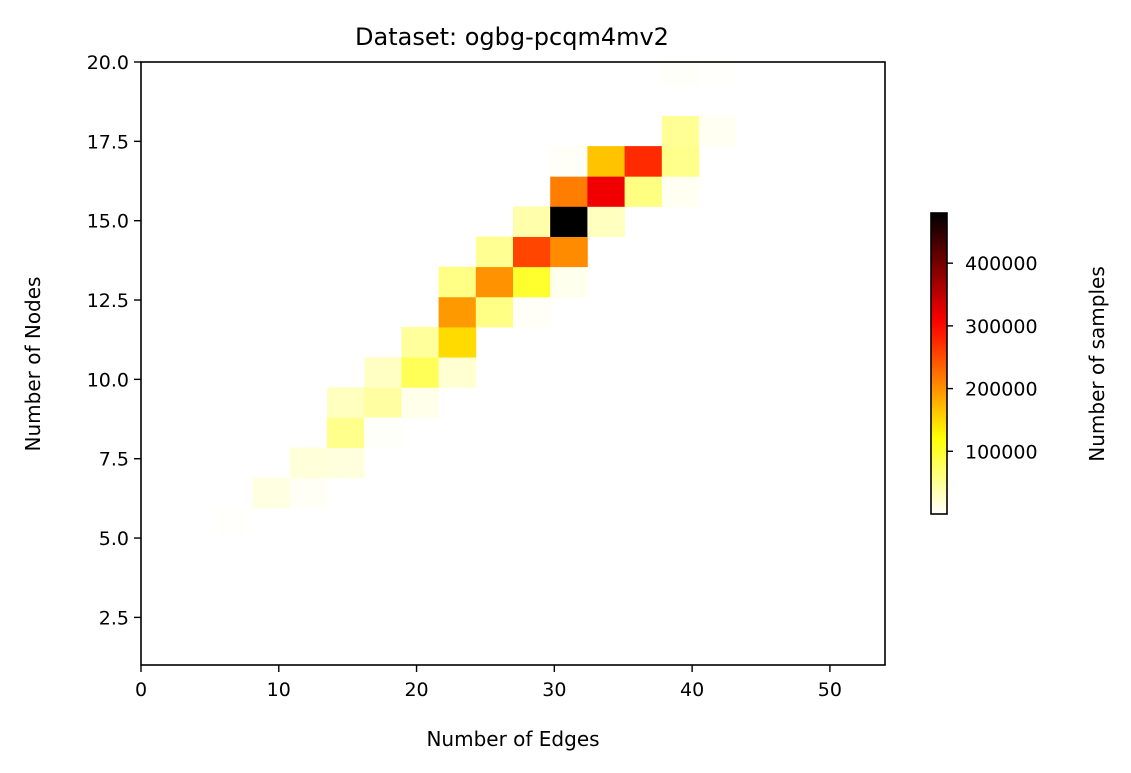 The width and height of the screenshot is (1131, 773). Describe the element at coordinates (692, 690) in the screenshot. I see `x-tick-label: 40` at that location.